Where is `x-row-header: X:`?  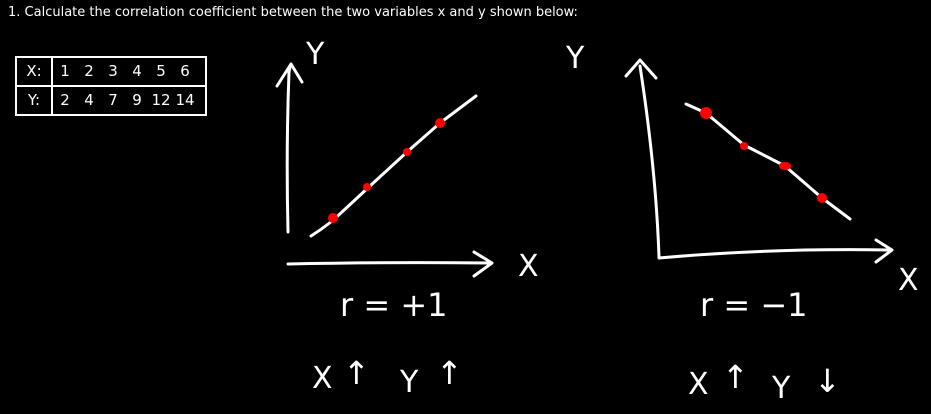
x-row-header: X: is located at coordinates (34, 71).